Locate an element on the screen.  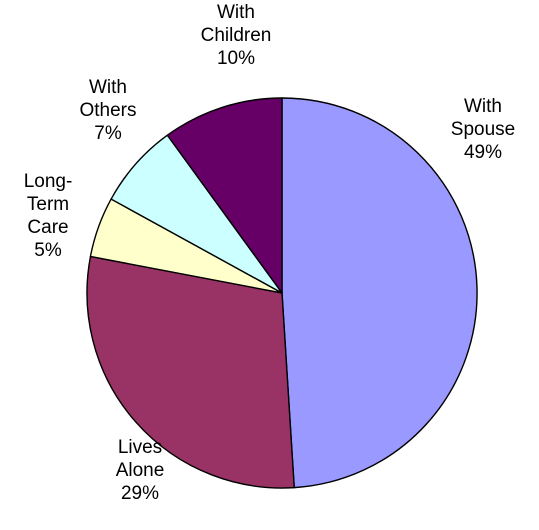
slice-percent: 7% is located at coordinates (108, 133).